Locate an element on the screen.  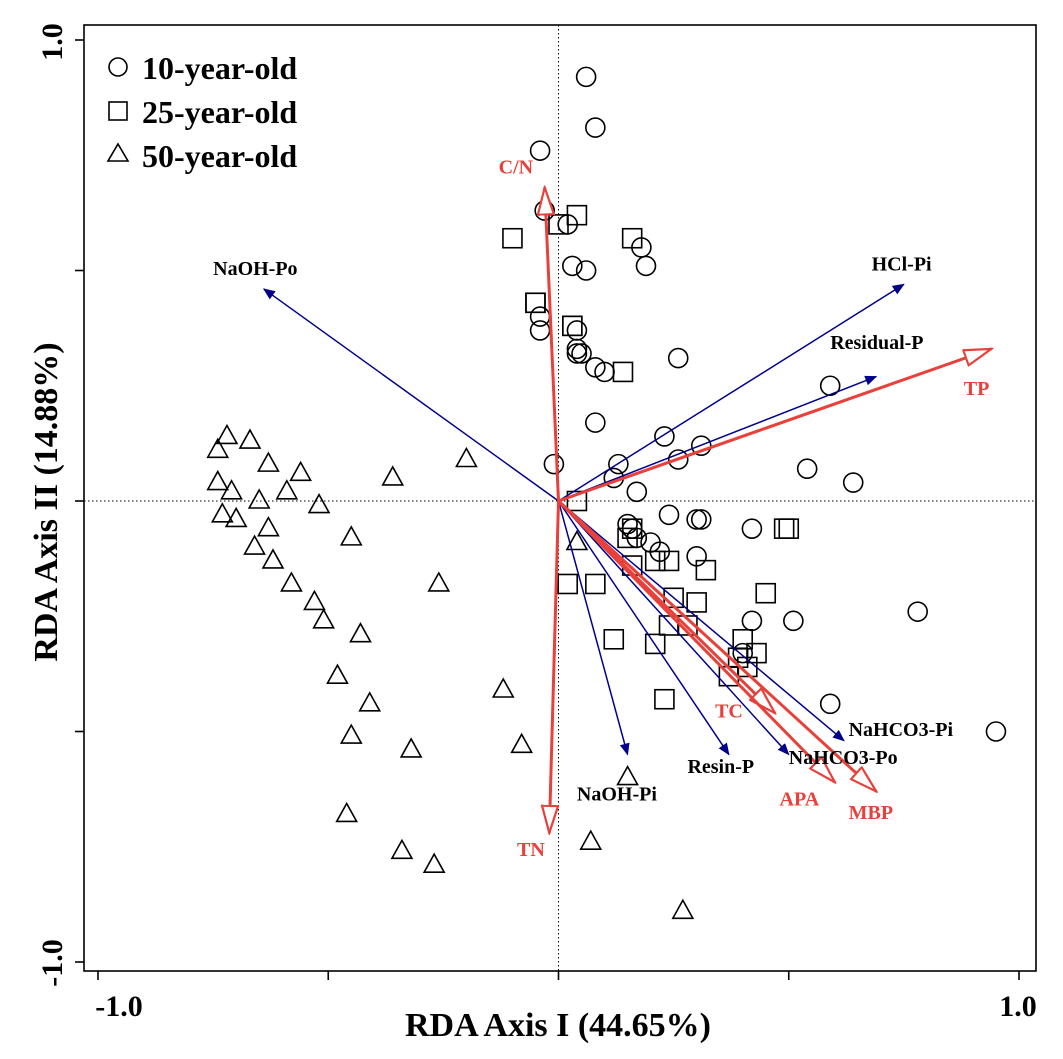
vector-nahco3-pi is located at coordinates (701, 621).